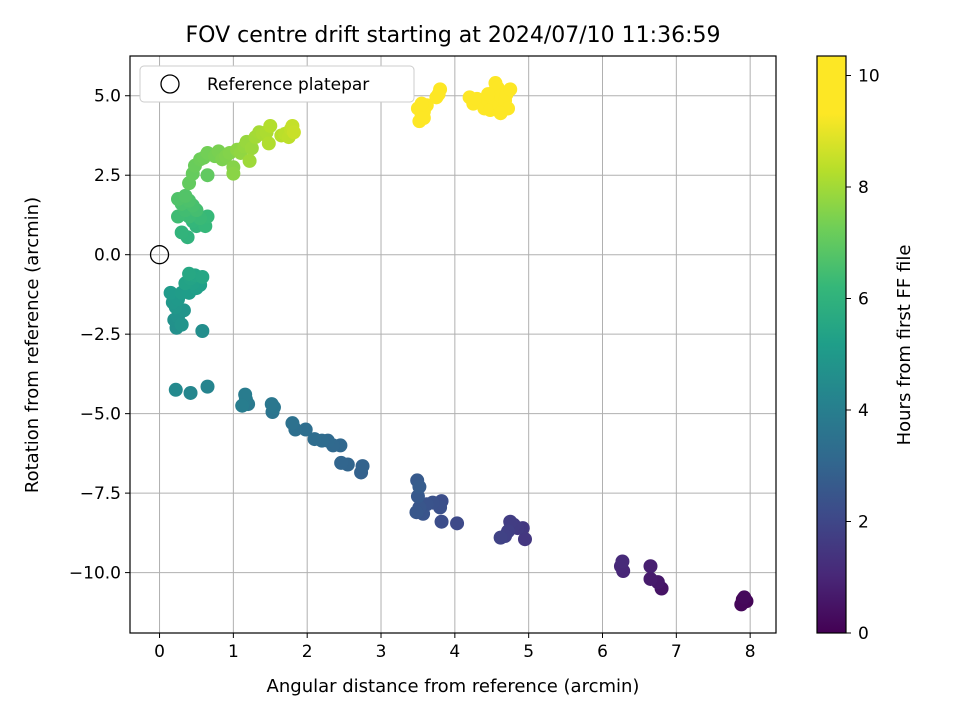 The width and height of the screenshot is (960, 720). What do you see at coordinates (307, 652) in the screenshot?
I see `x-tick-label: 2` at bounding box center [307, 652].